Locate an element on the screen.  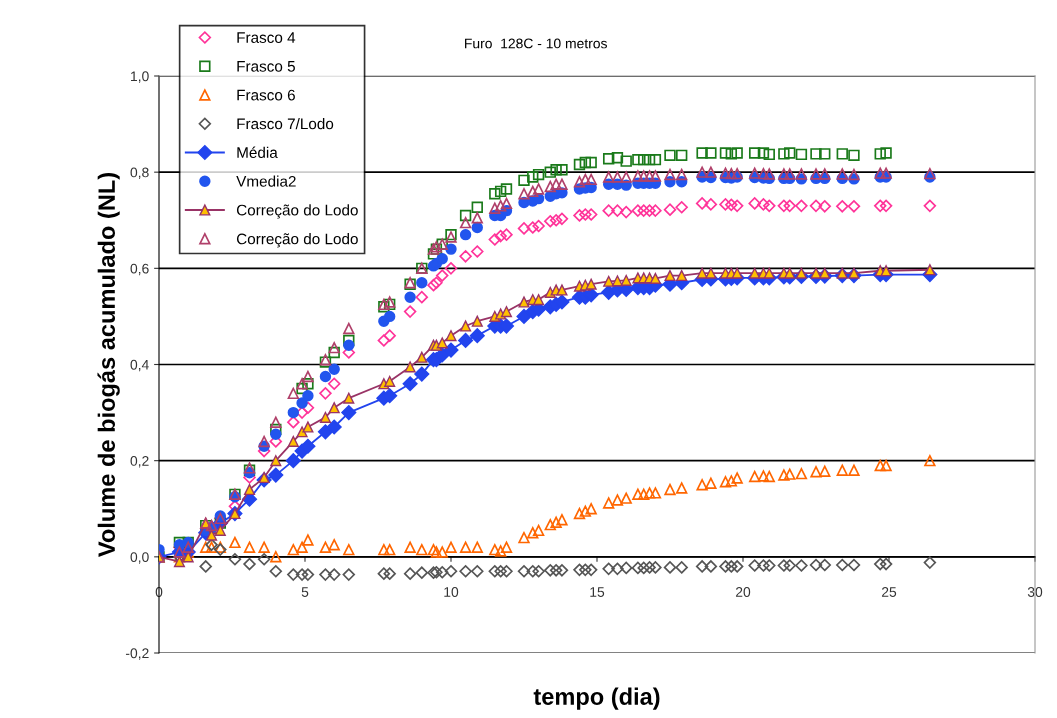
legend-label: Frasco 7/Lodo is located at coordinates (285, 124).